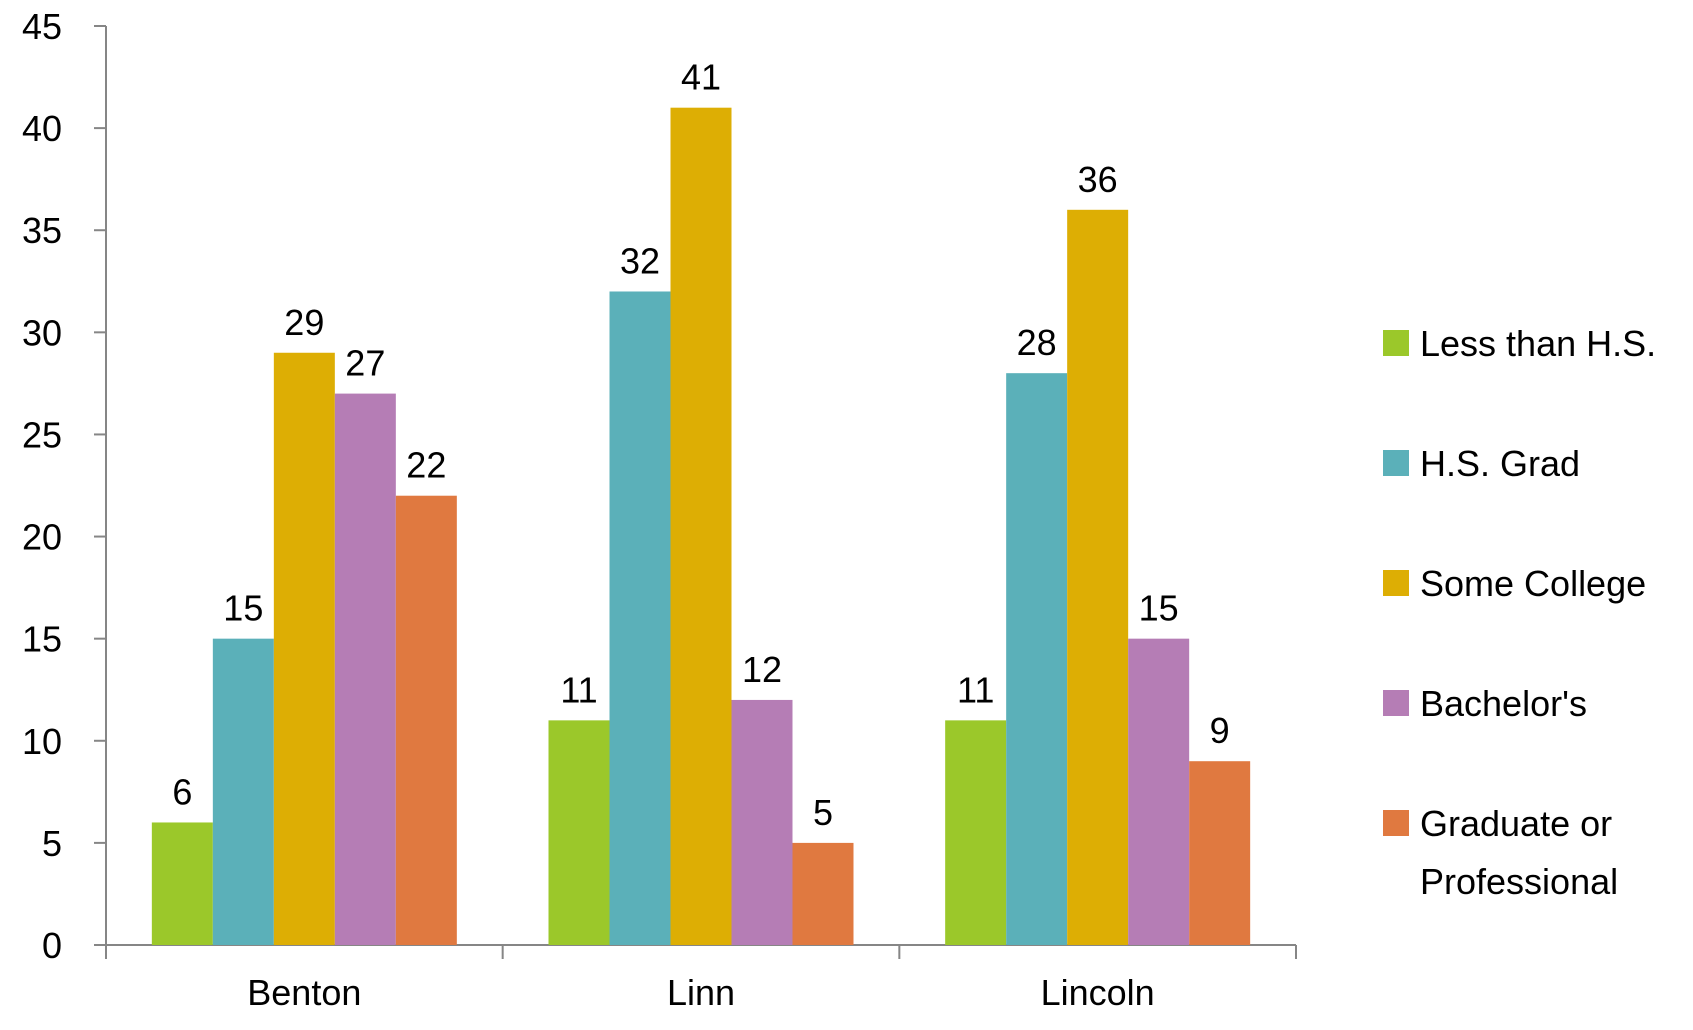 The width and height of the screenshot is (1693, 1030). I want to click on legend-label-line: Bachelor's, so click(1503, 703).